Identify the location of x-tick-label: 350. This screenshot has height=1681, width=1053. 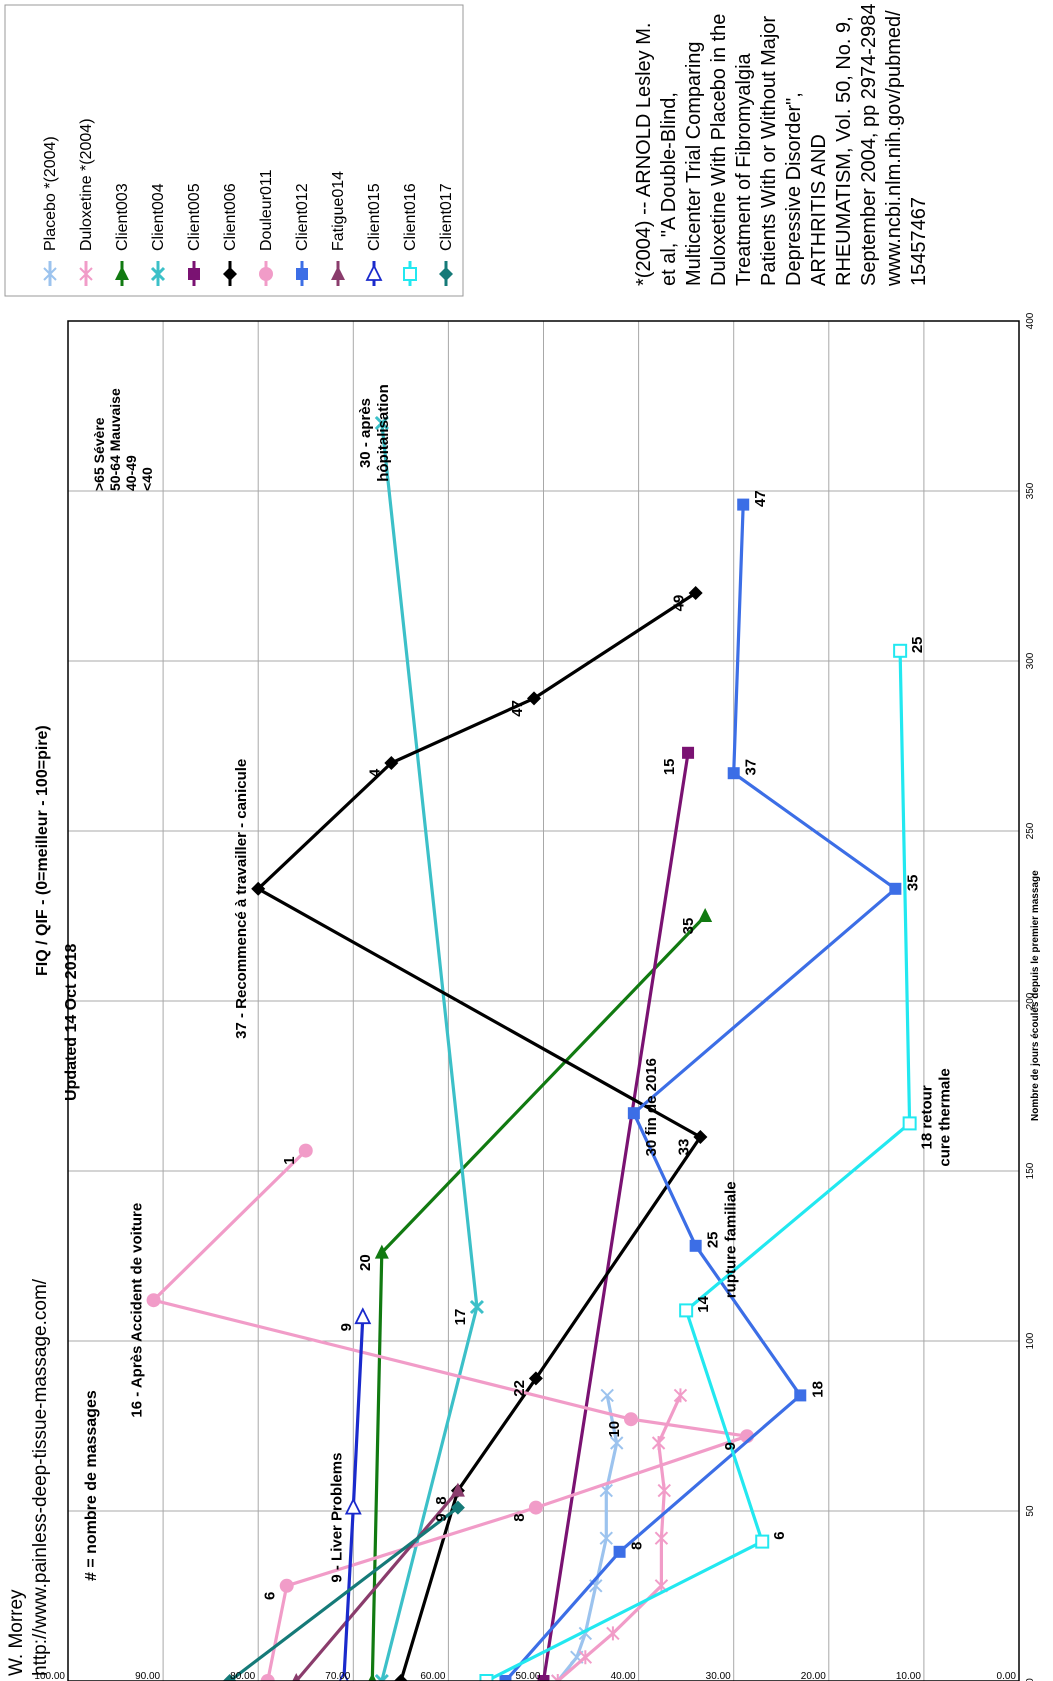
(1030, 490).